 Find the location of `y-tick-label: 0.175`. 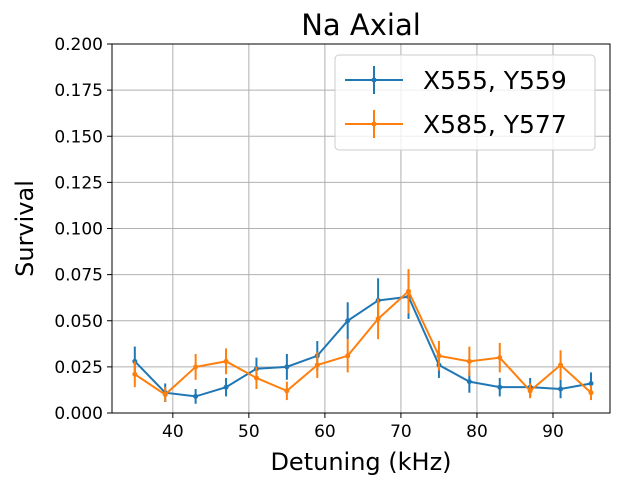

y-tick-label: 0.175 is located at coordinates (78, 91).